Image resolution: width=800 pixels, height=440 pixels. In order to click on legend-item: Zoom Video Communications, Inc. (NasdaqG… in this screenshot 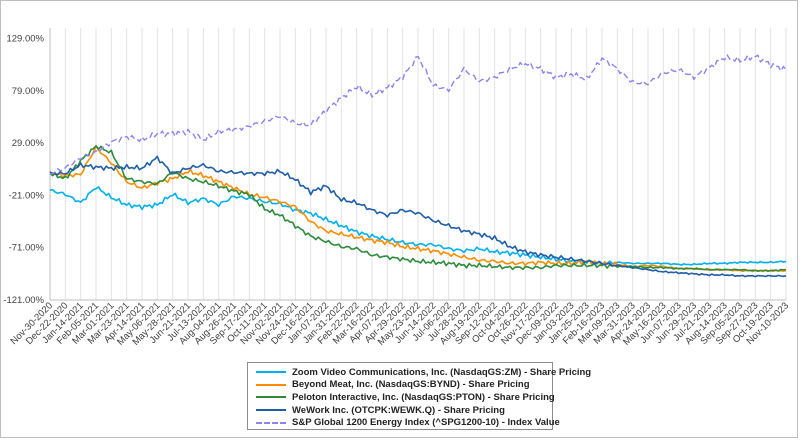, I will do `click(423, 372)`.